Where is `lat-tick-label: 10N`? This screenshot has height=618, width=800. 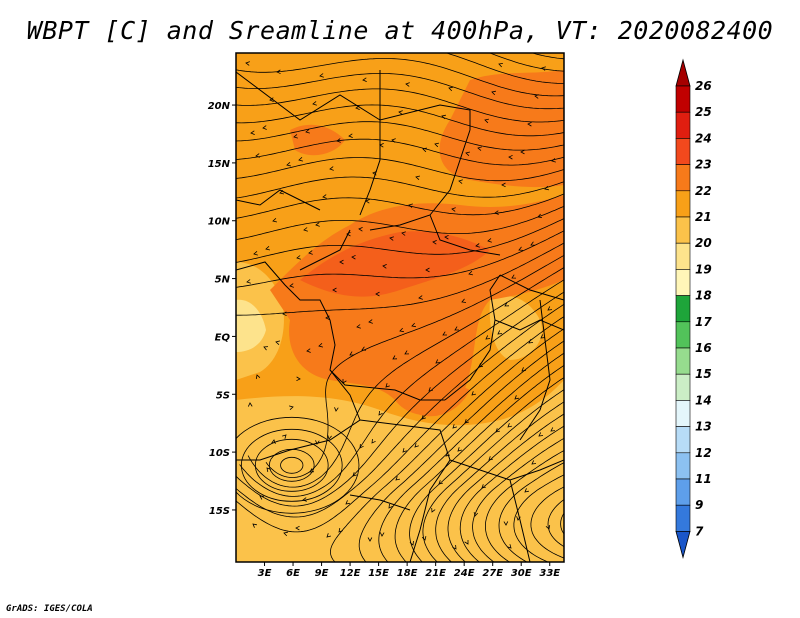 lat-tick-label: 10N is located at coordinates (219, 222).